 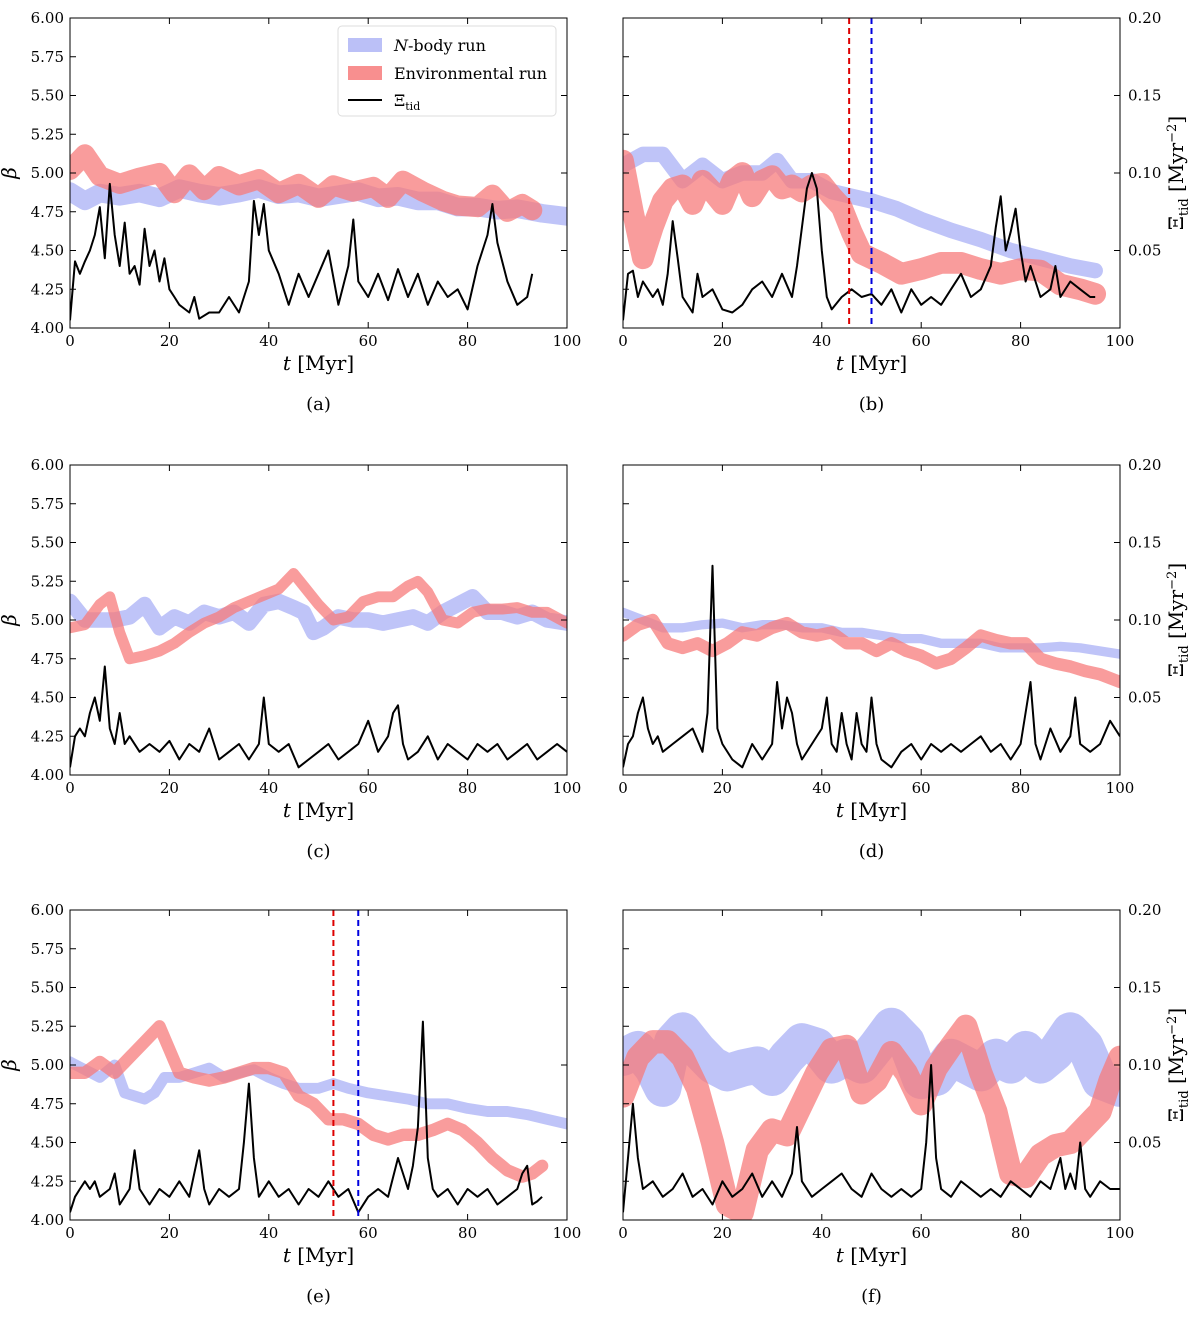 What do you see at coordinates (318, 851) in the screenshot?
I see `panel-caption: (c)` at bounding box center [318, 851].